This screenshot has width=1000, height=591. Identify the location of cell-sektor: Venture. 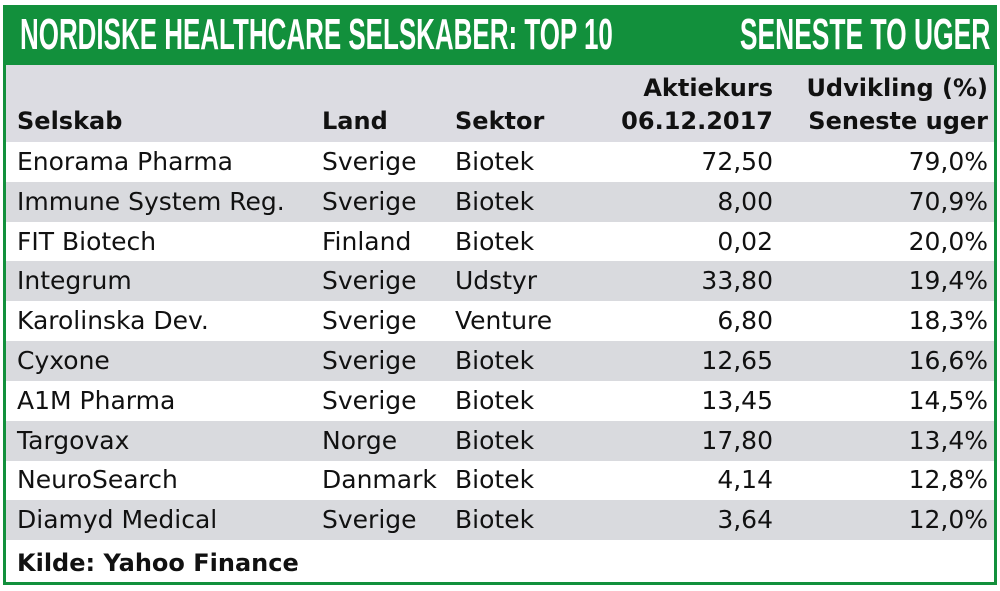
(504, 321).